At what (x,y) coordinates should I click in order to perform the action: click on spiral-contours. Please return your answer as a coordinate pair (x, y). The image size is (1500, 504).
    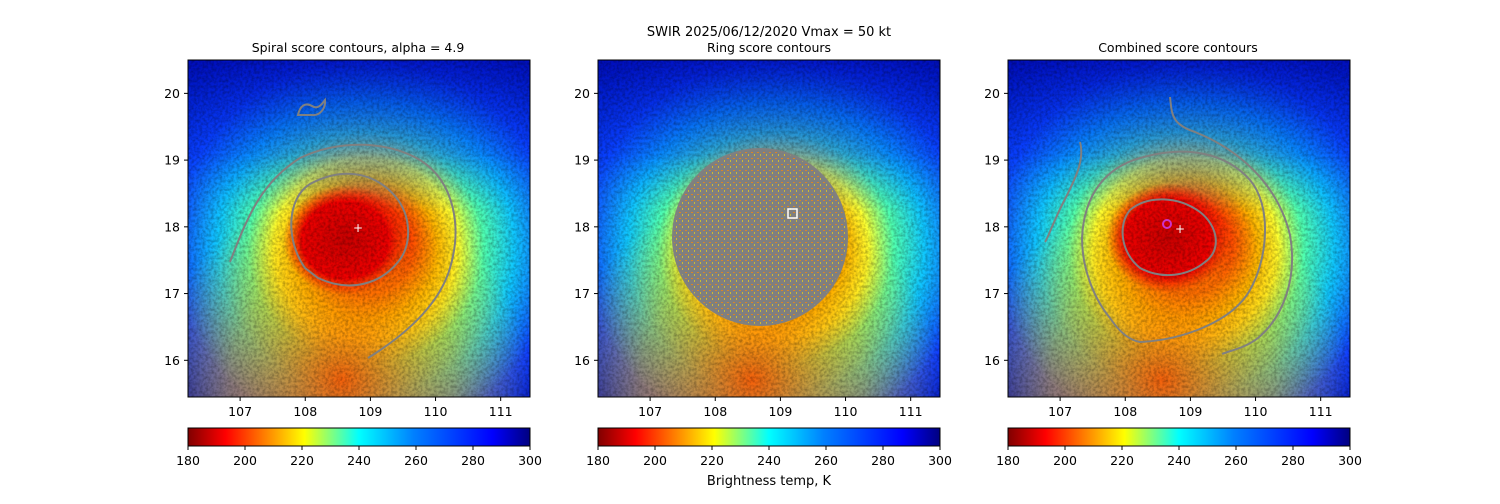
    Looking at the image, I should click on (343, 228).